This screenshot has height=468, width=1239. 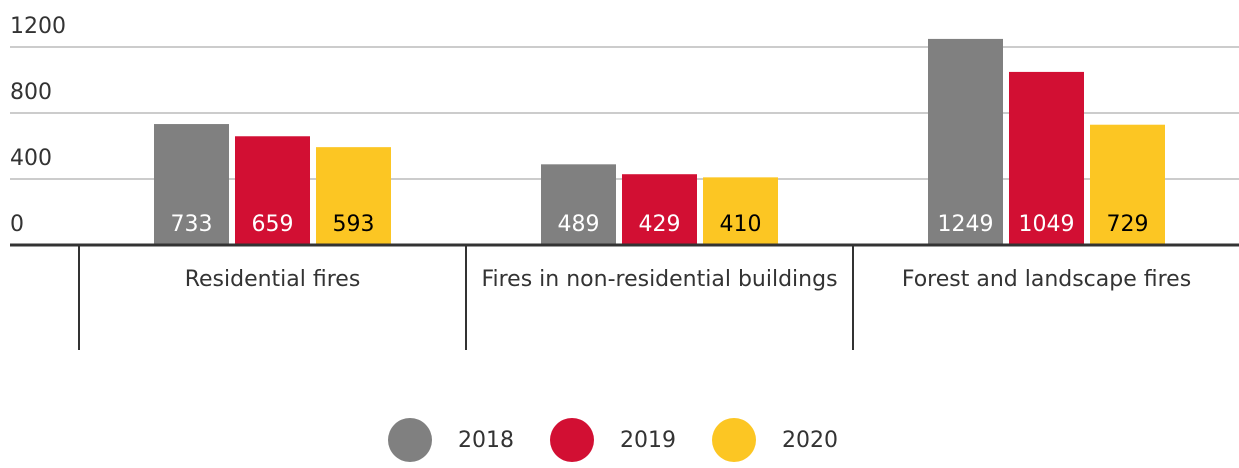 What do you see at coordinates (1046, 279) in the screenshot?
I see `x-tick-label: Forest and landscape fires` at bounding box center [1046, 279].